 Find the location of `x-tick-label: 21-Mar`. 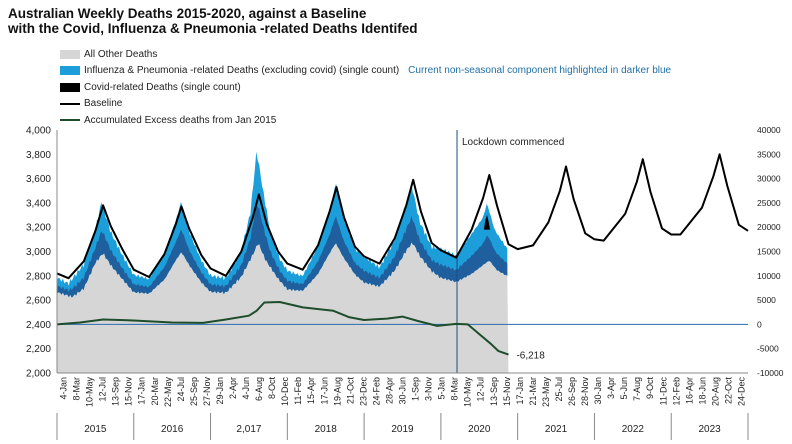

x-tick-label: 21-Mar is located at coordinates (533, 391).